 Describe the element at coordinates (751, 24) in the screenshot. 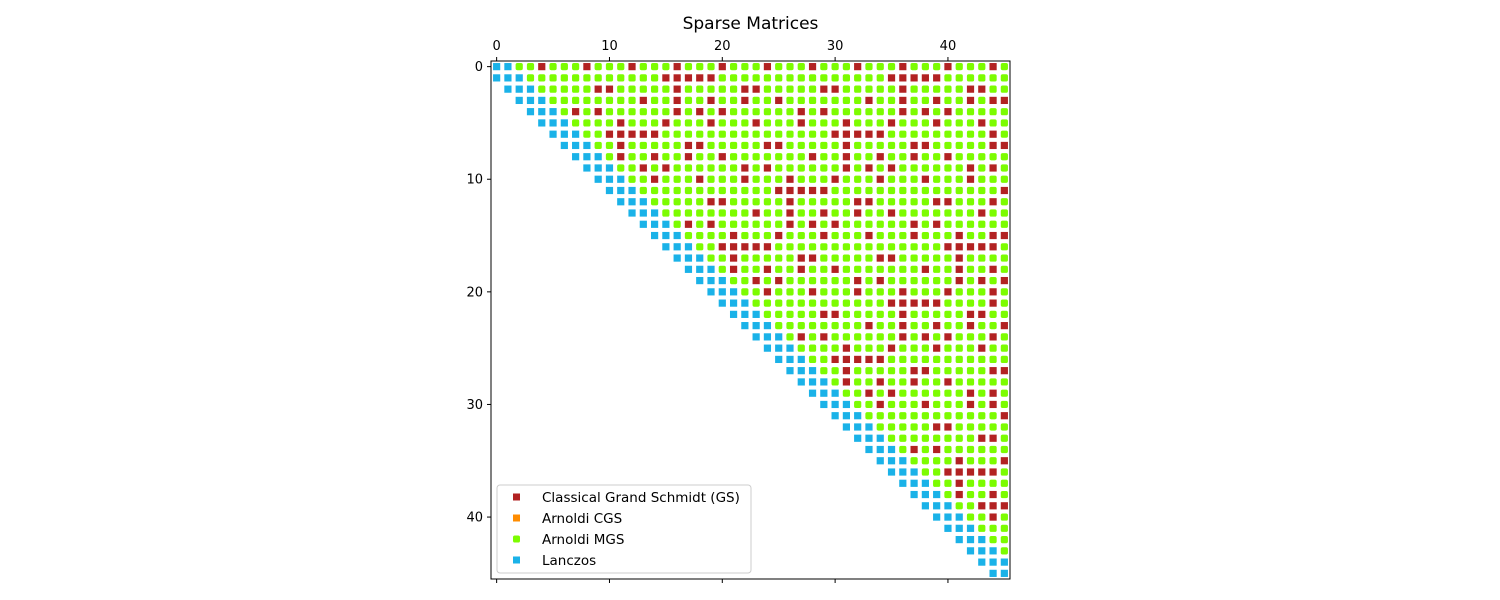

I see `chart-title: Sparse Matrices` at that location.